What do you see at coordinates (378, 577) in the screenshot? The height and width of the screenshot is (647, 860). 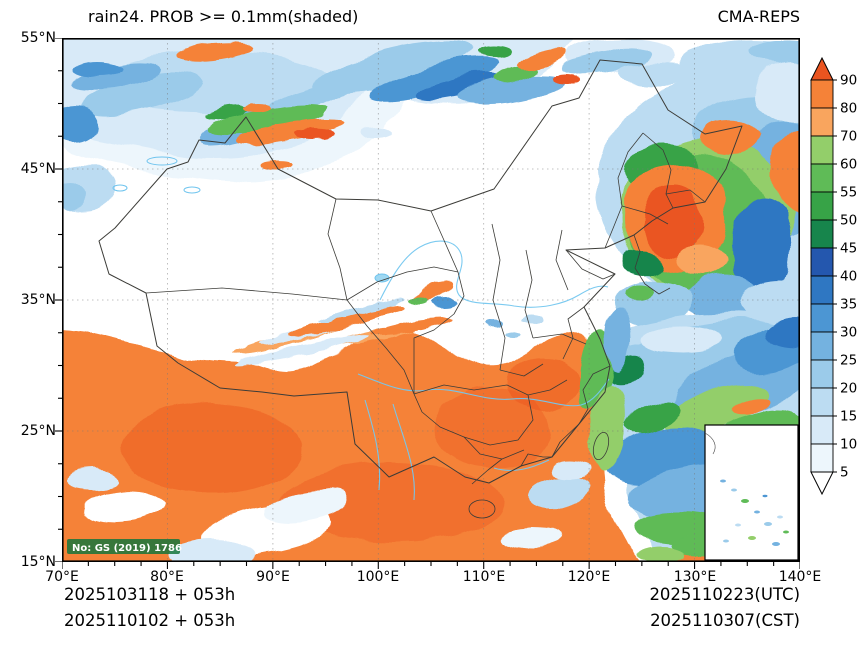 I see `x-axis-label: 100°E` at bounding box center [378, 577].